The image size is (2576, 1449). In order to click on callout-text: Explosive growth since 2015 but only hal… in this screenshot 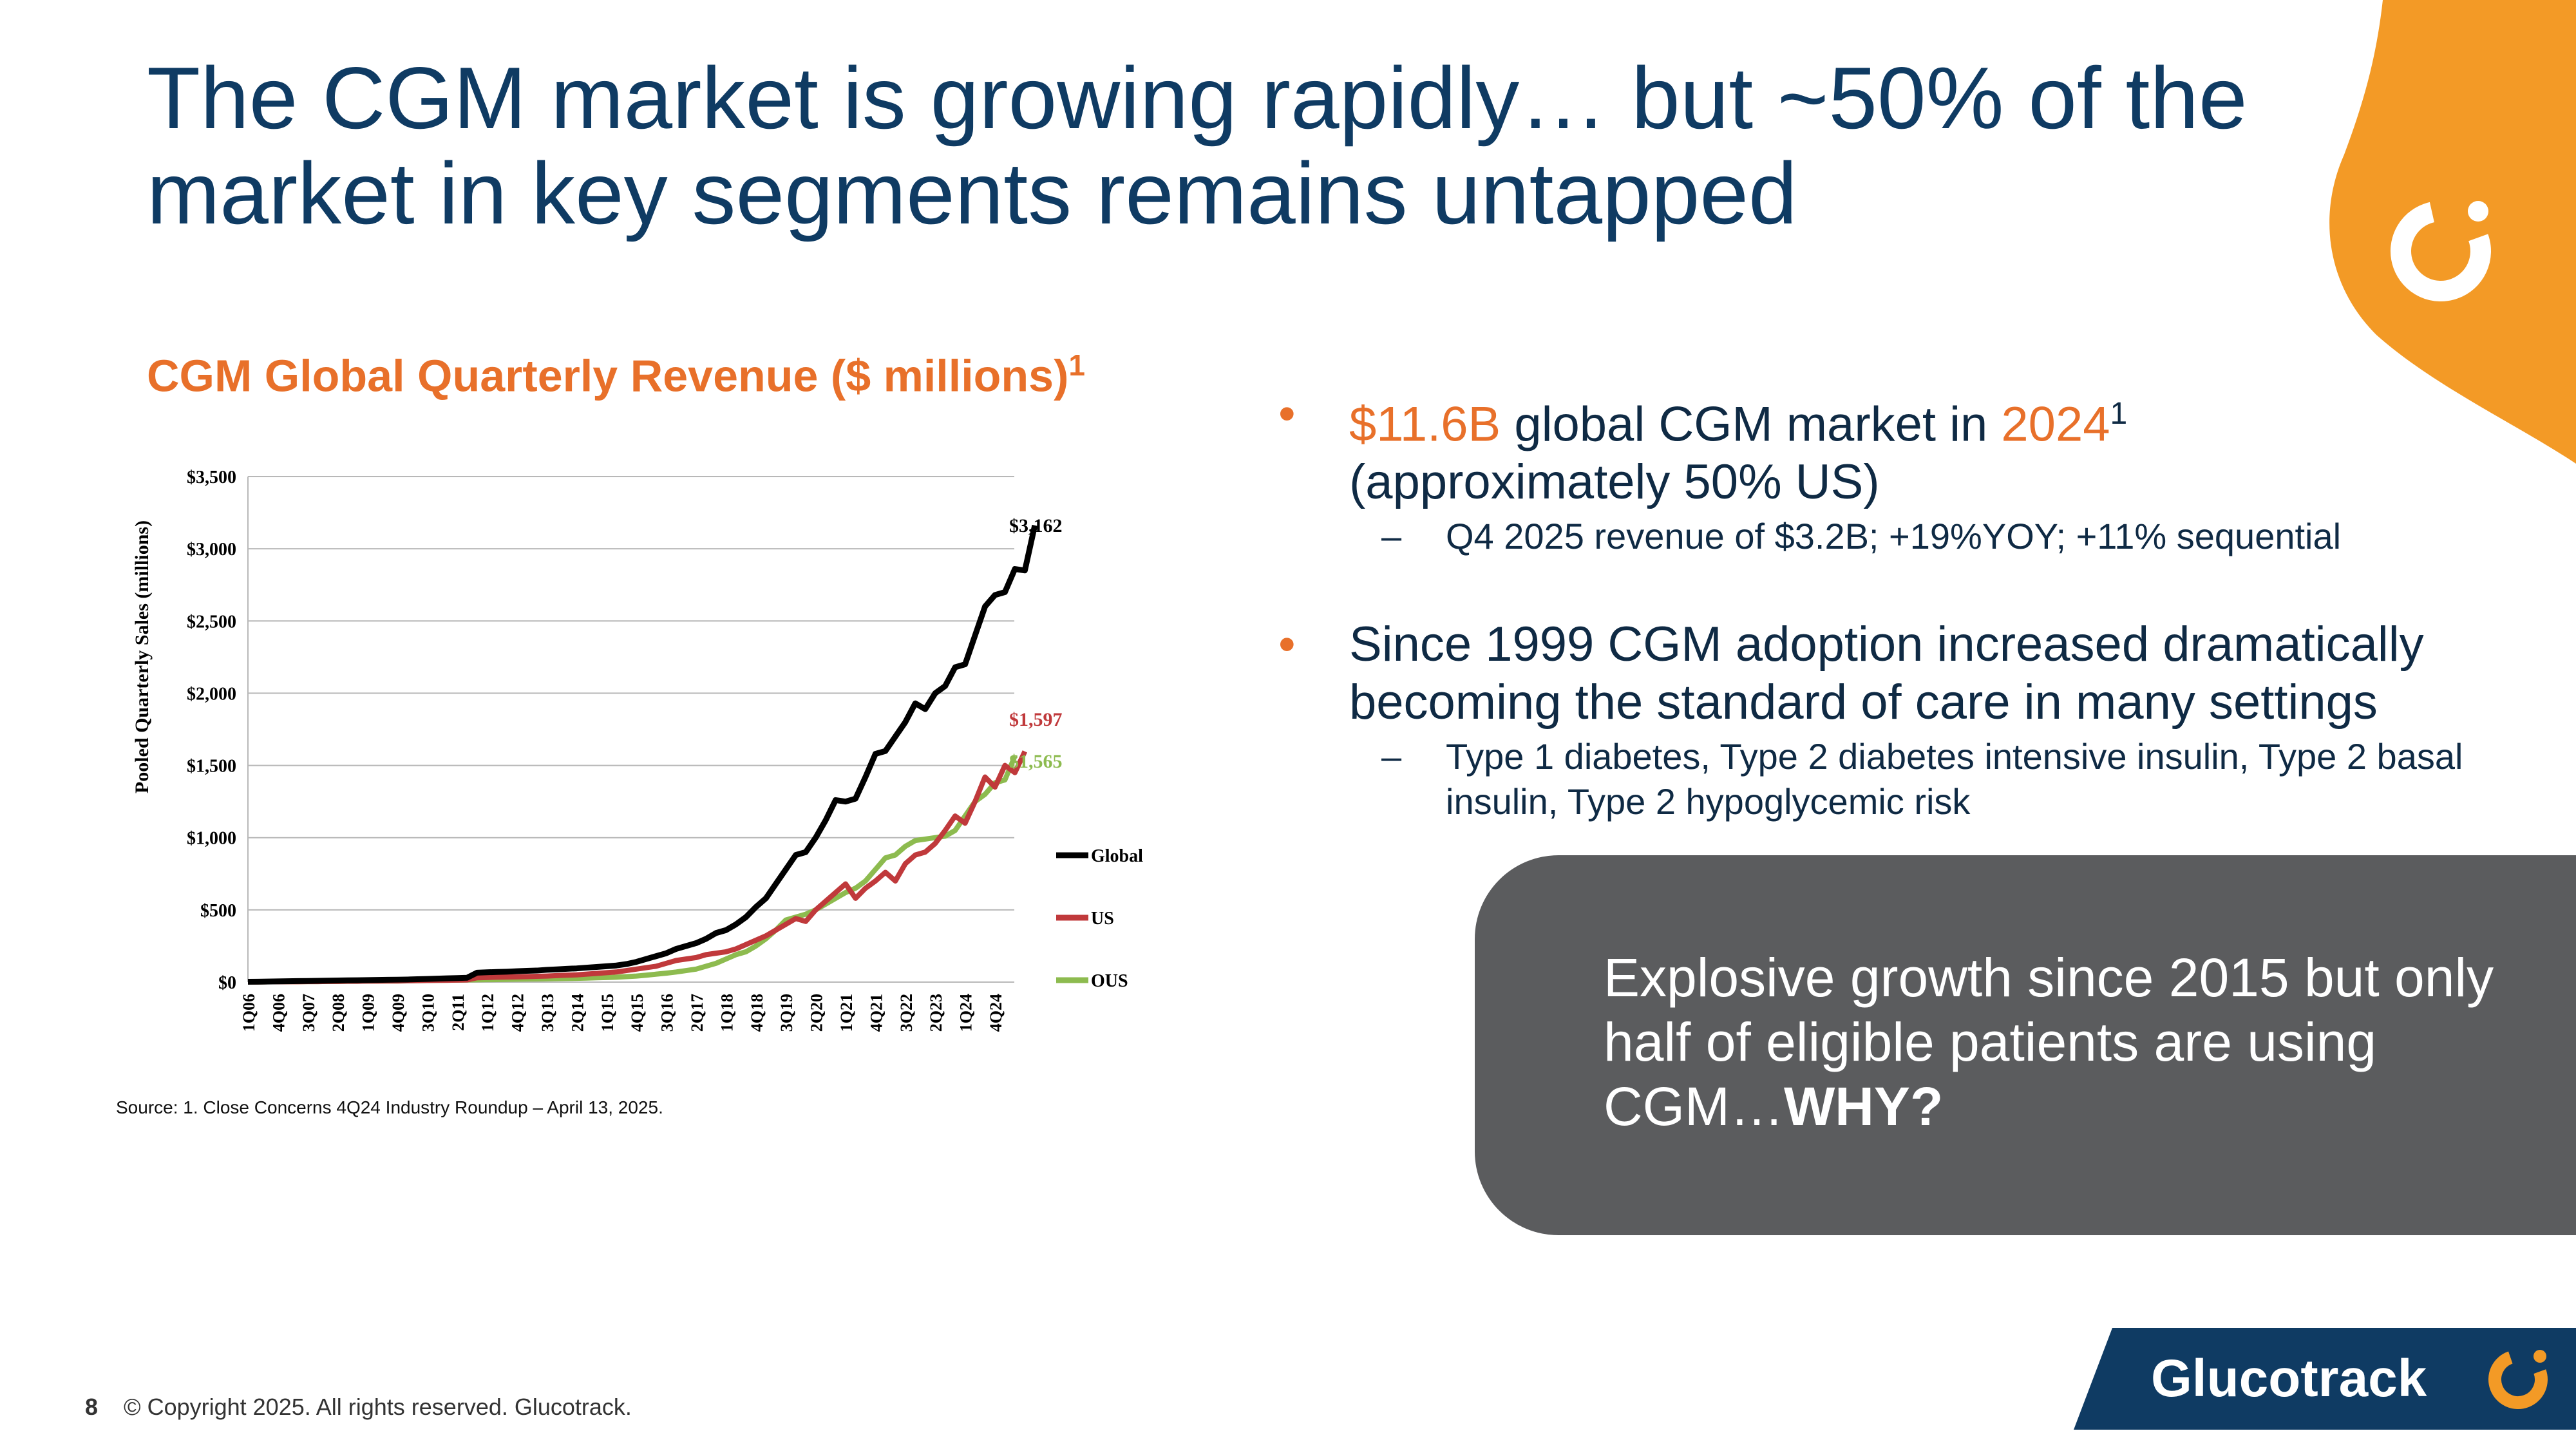, I will do `click(2054, 1042)`.